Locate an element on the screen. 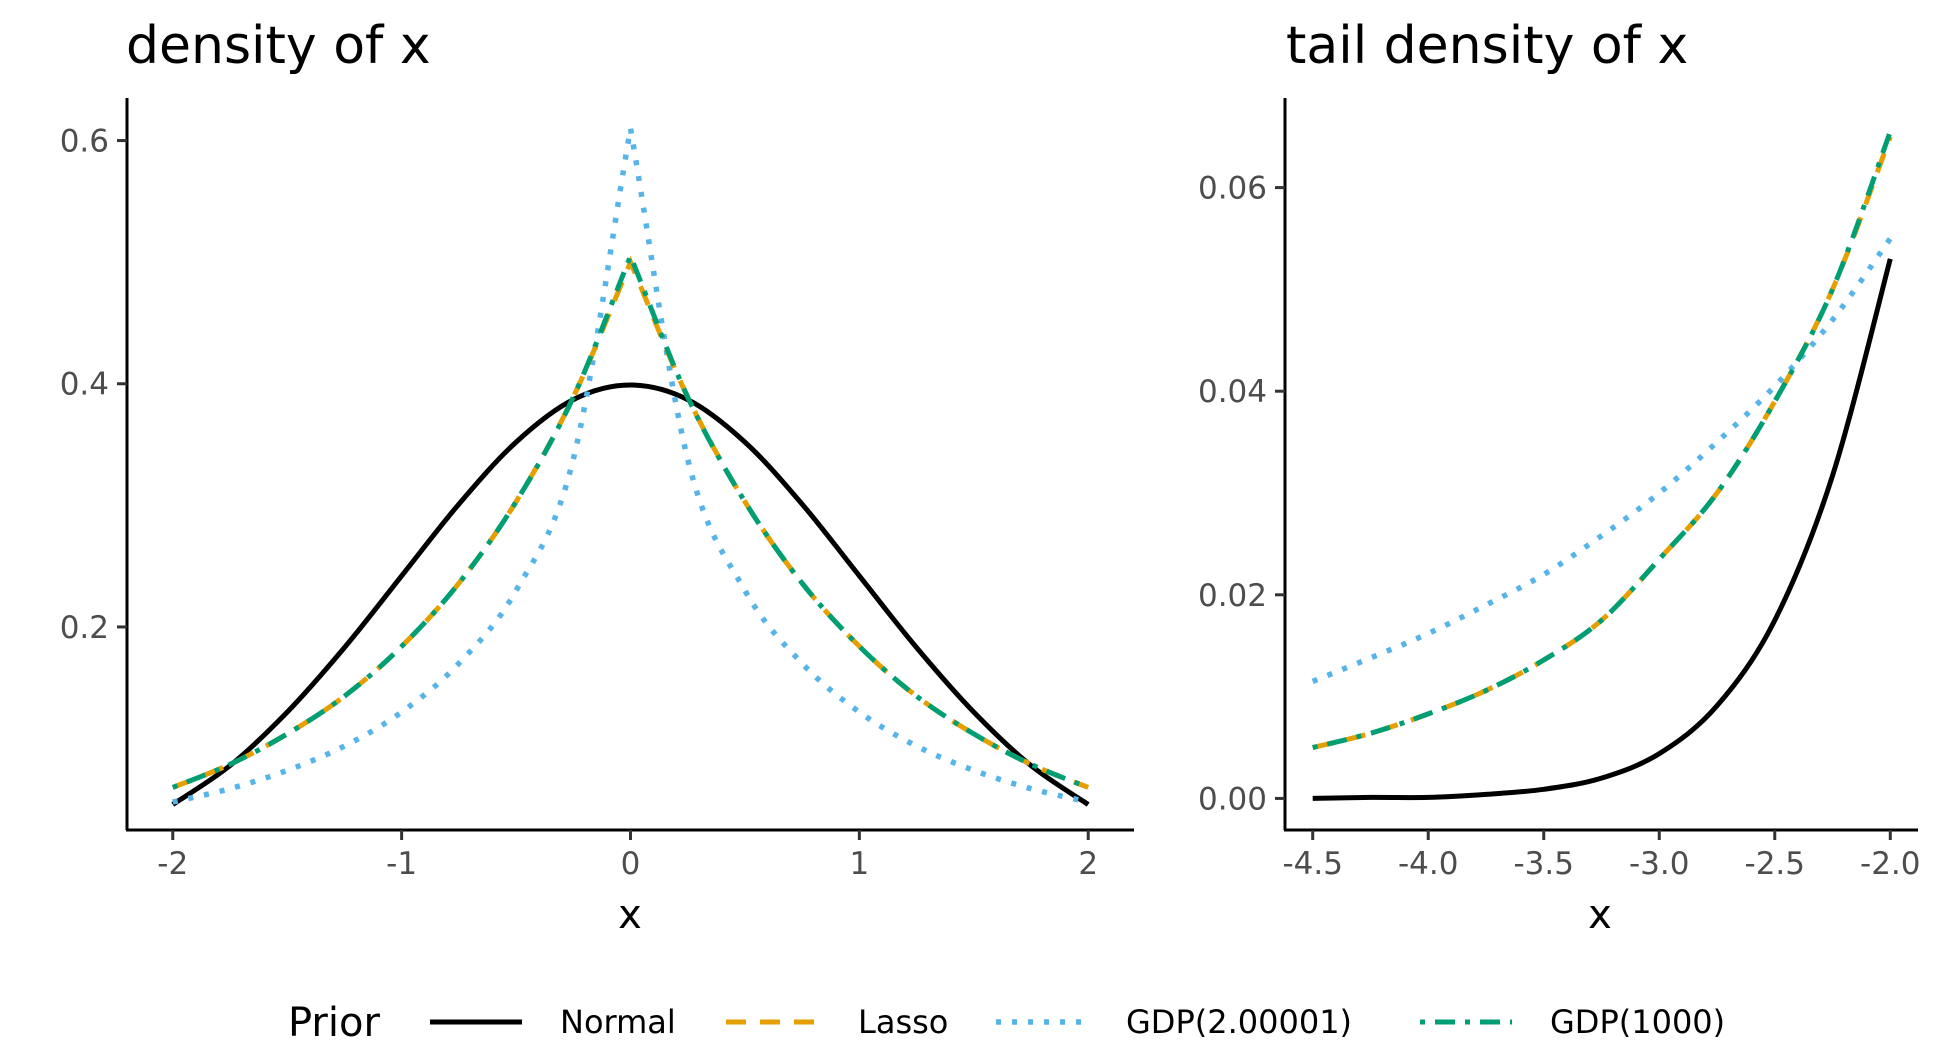 The image size is (1950, 1050). legend-title: Prior is located at coordinates (334, 1023).